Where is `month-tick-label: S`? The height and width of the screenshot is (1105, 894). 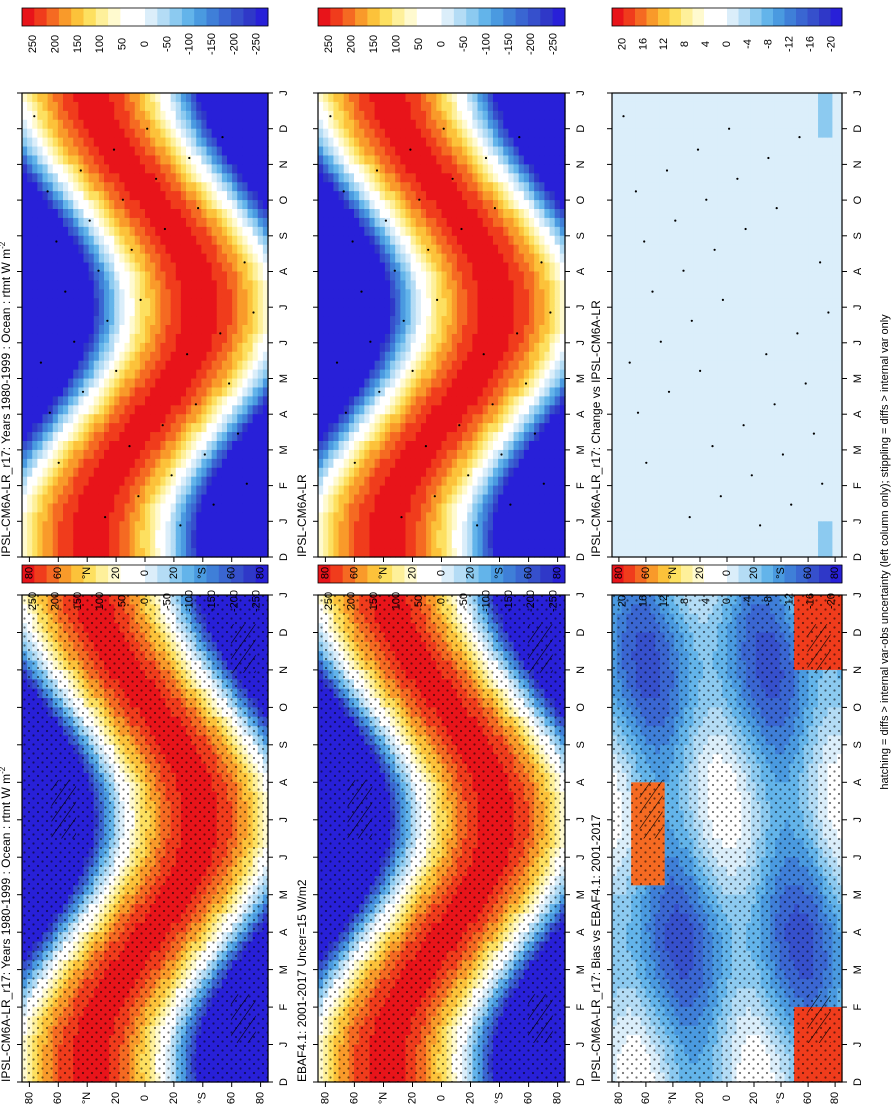
month-tick-label: S is located at coordinates (284, 744).